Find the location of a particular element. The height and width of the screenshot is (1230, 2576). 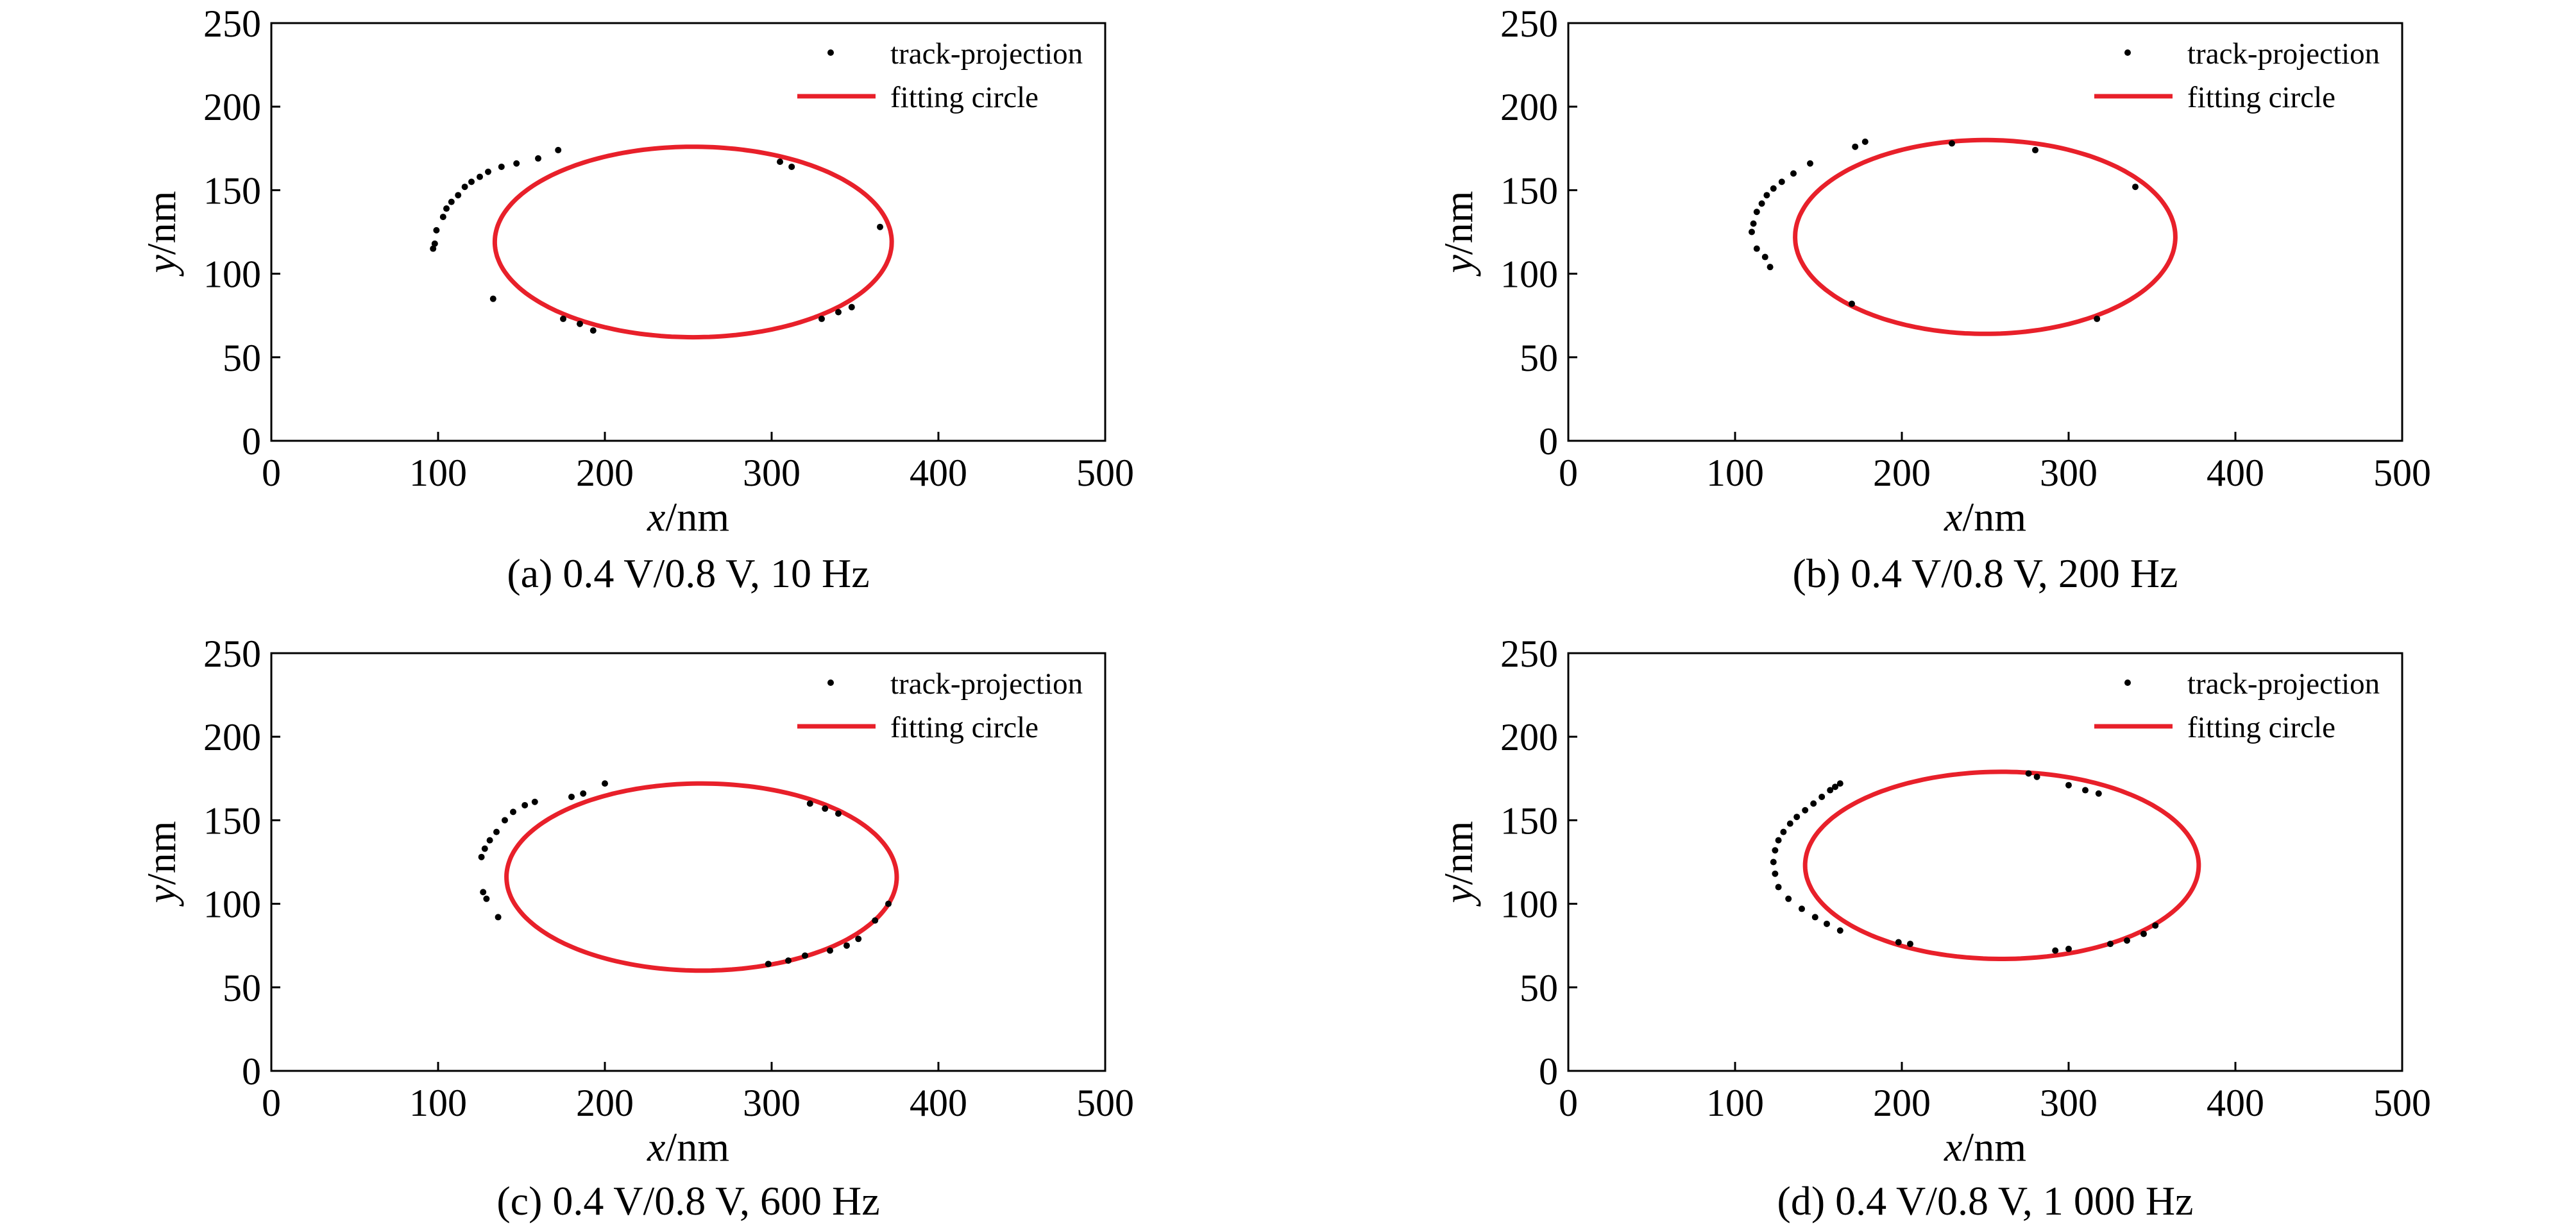

plot-frame is located at coordinates (1985, 862).